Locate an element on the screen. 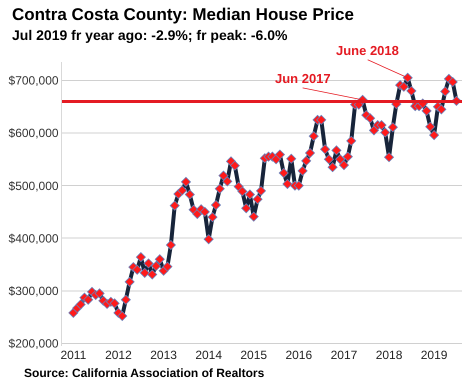  y-tick-label: $700,000 is located at coordinates (33, 81).